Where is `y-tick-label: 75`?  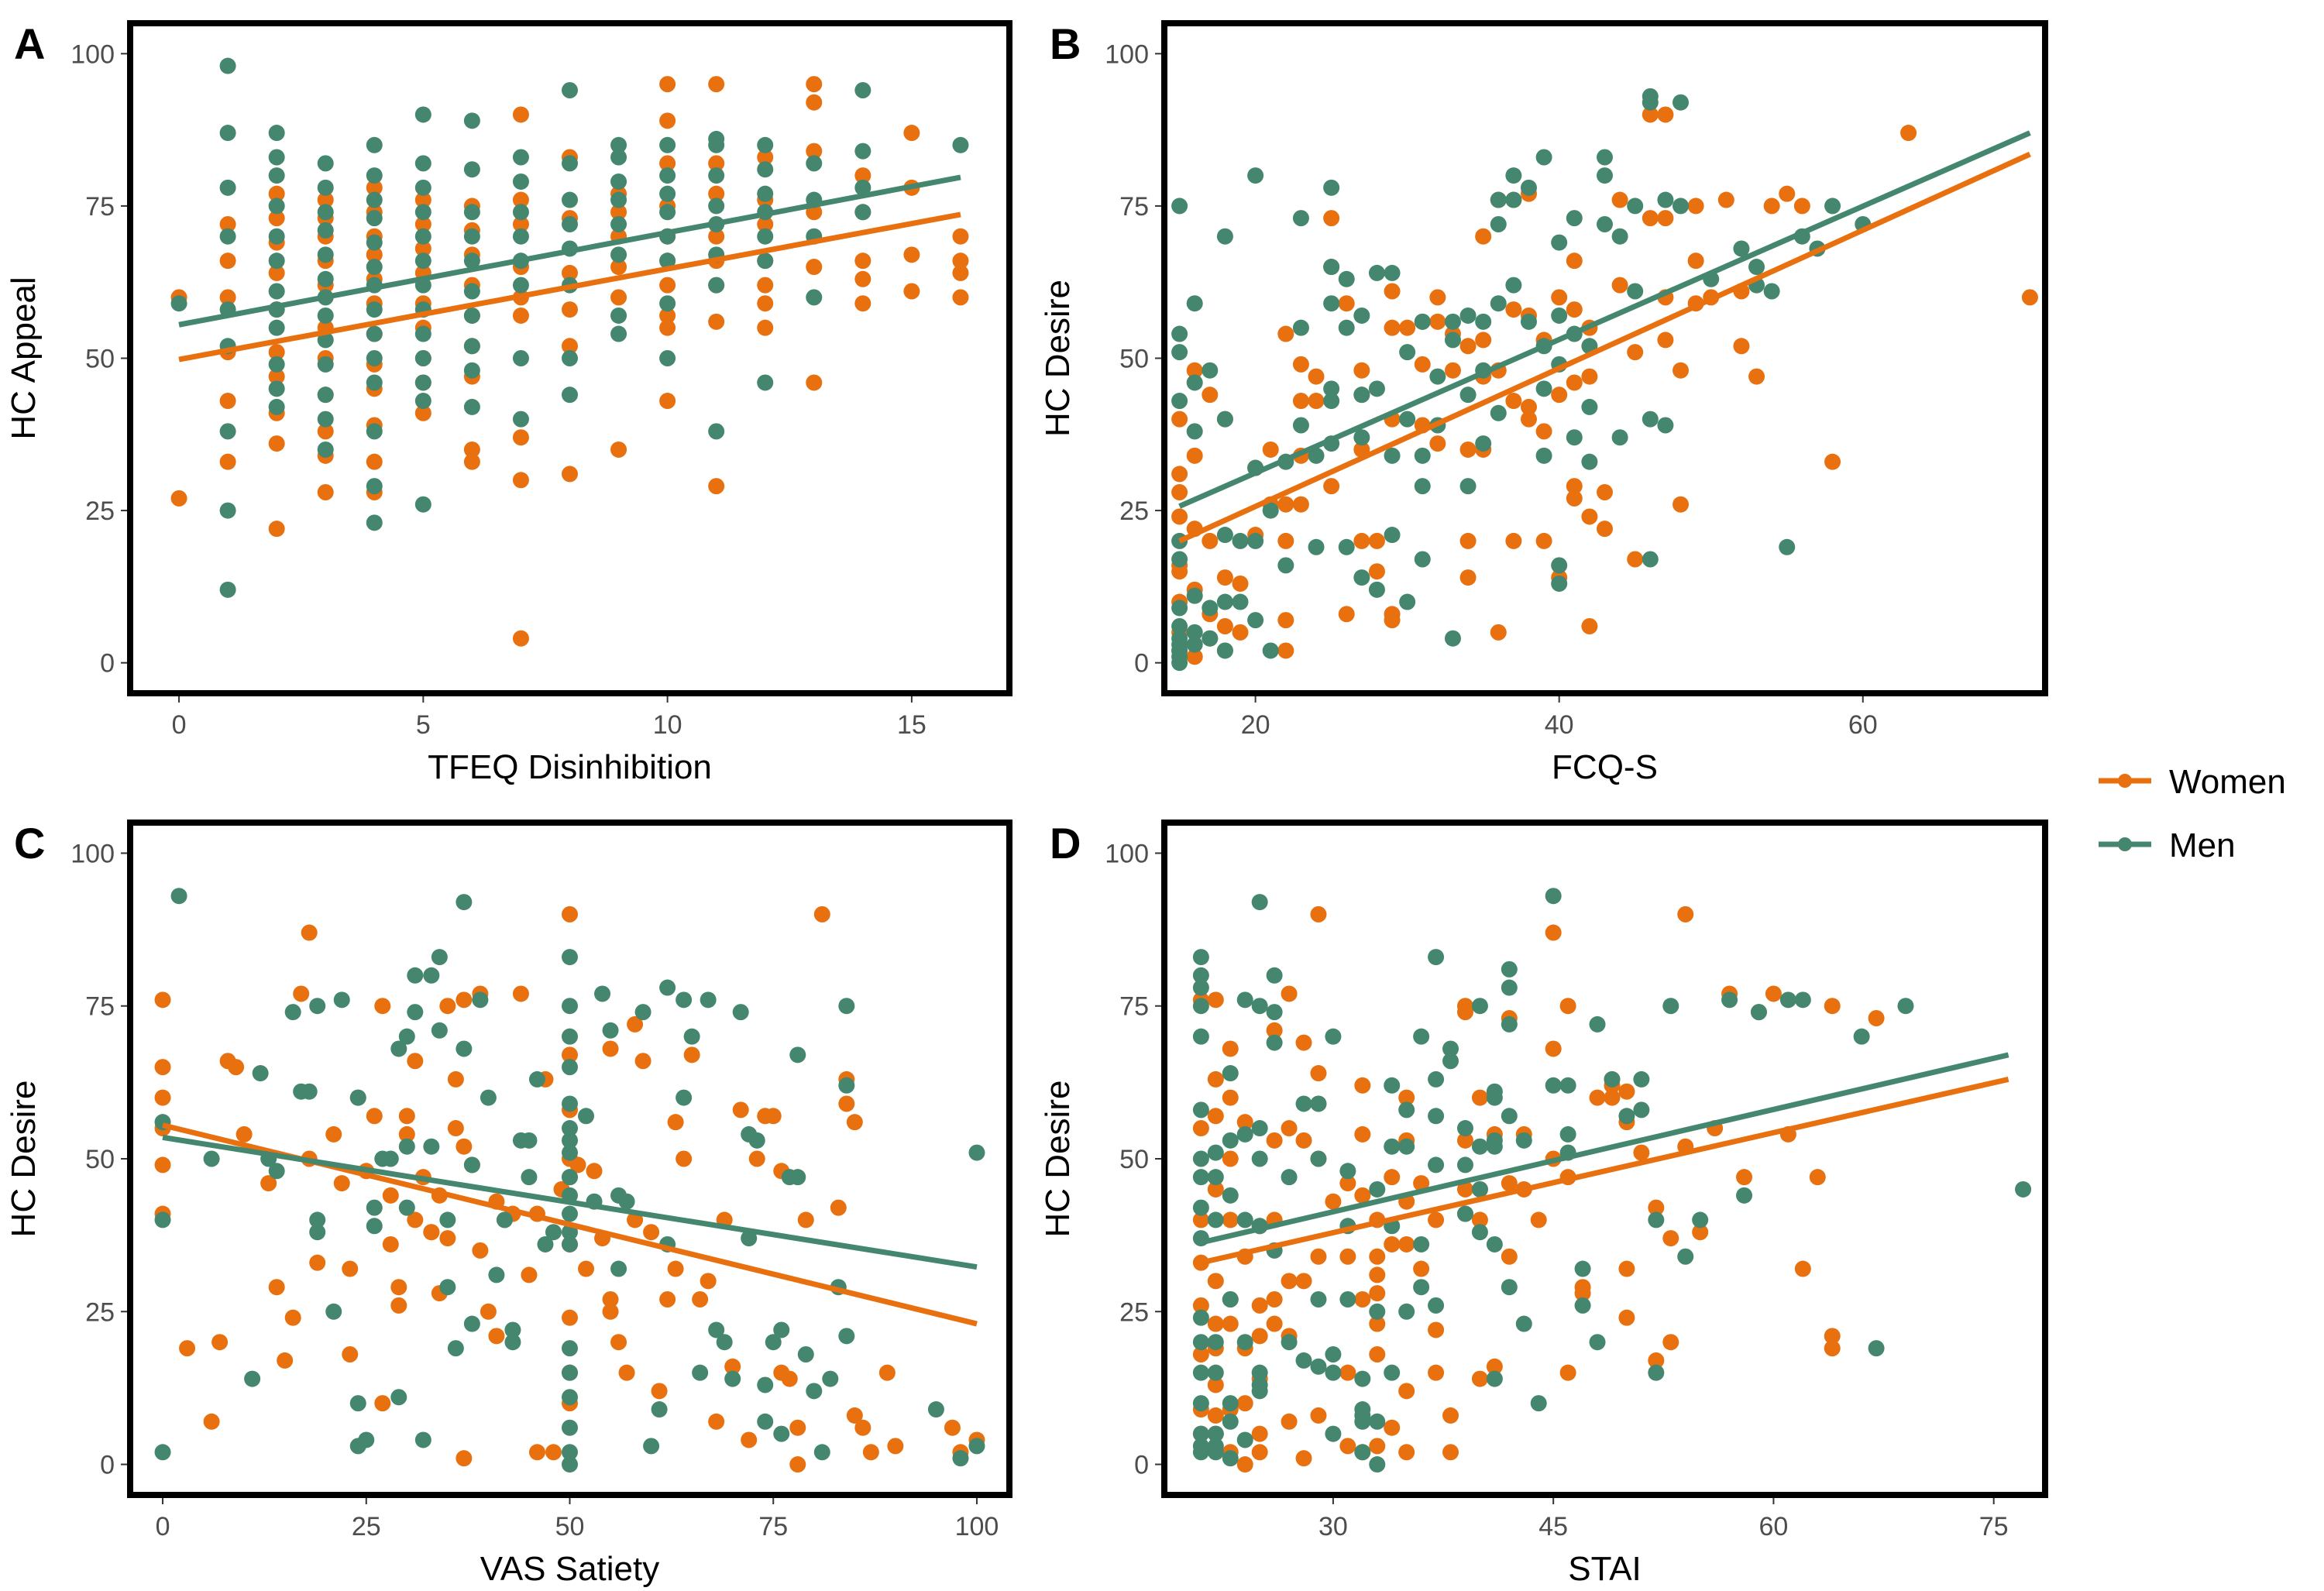
y-tick-label: 75 is located at coordinates (1134, 1007).